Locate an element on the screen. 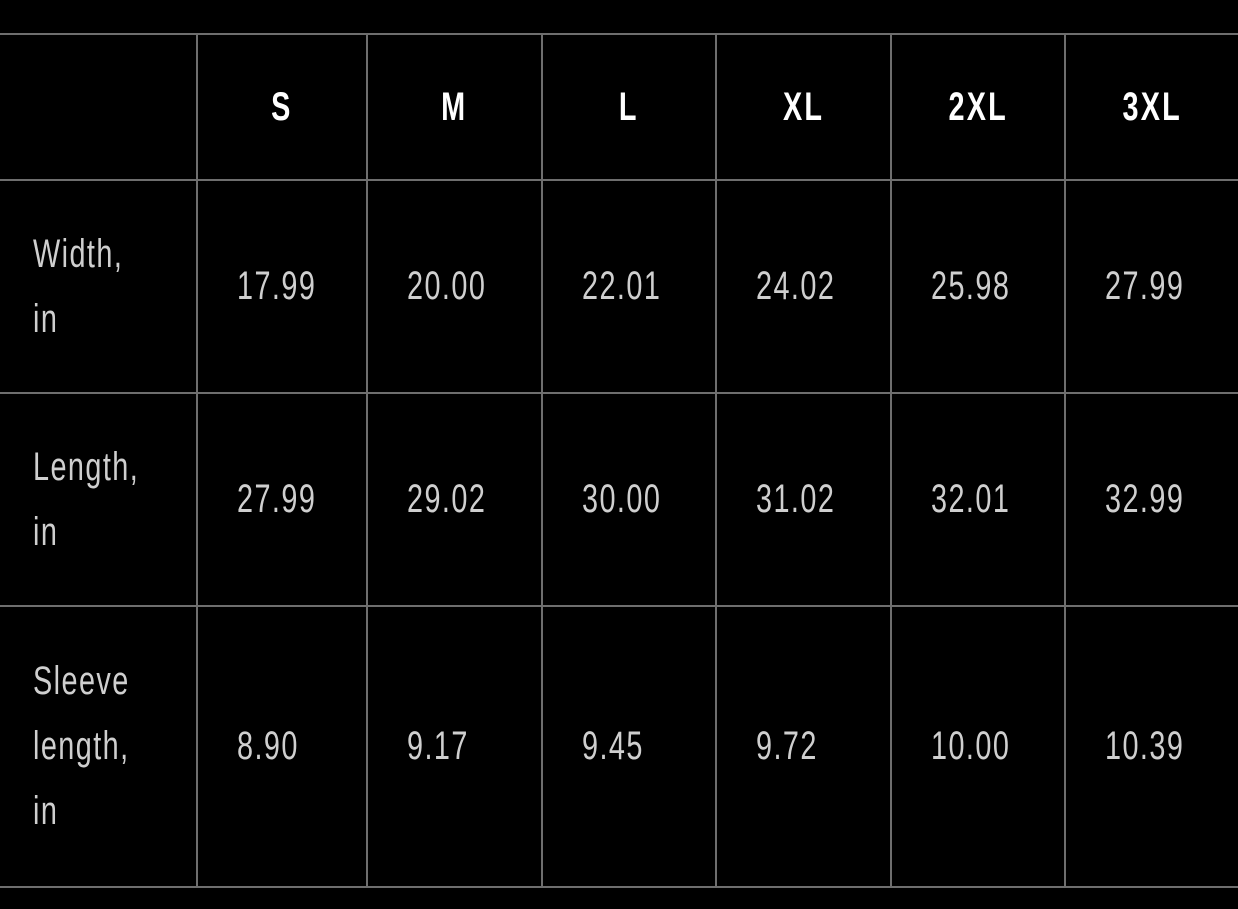 The width and height of the screenshot is (1238, 909). table-cell: 32.99 is located at coordinates (1151, 499).